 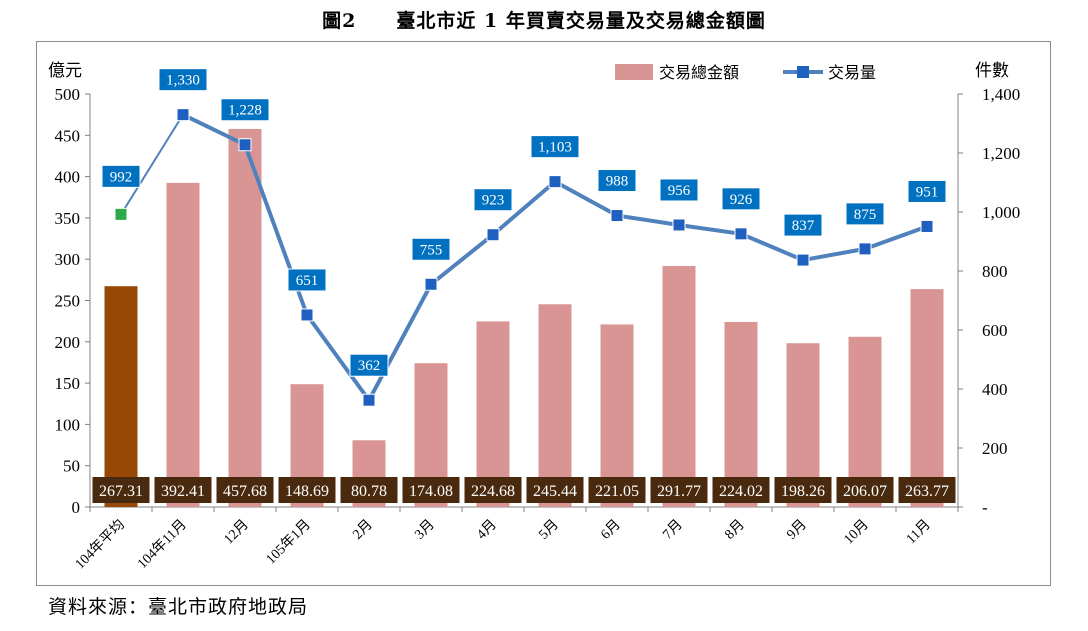 I want to click on left-axis-tick-label: 50, so click(x=71, y=466).